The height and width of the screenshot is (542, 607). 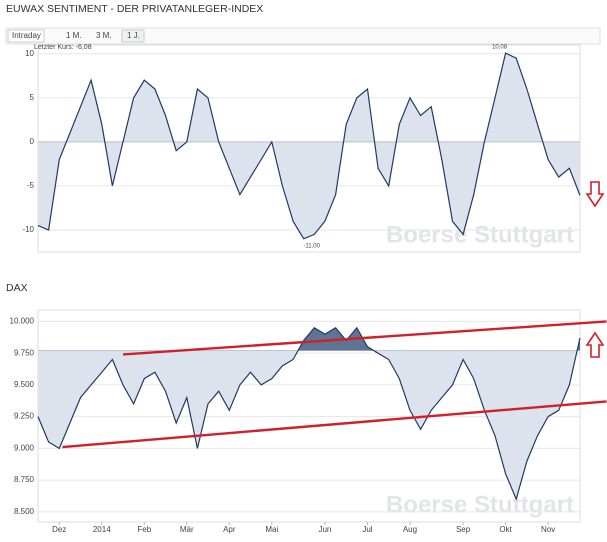 I want to click on y-tick-label: 8.750, so click(x=24, y=479).